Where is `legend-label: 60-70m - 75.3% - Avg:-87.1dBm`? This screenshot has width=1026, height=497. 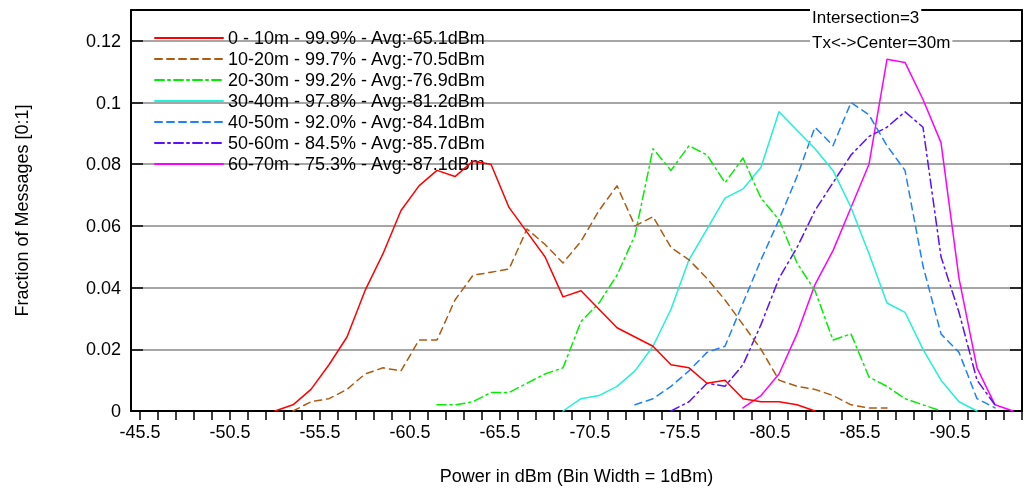 legend-label: 60-70m - 75.3% - Avg:-87.1dBm is located at coordinates (356, 164).